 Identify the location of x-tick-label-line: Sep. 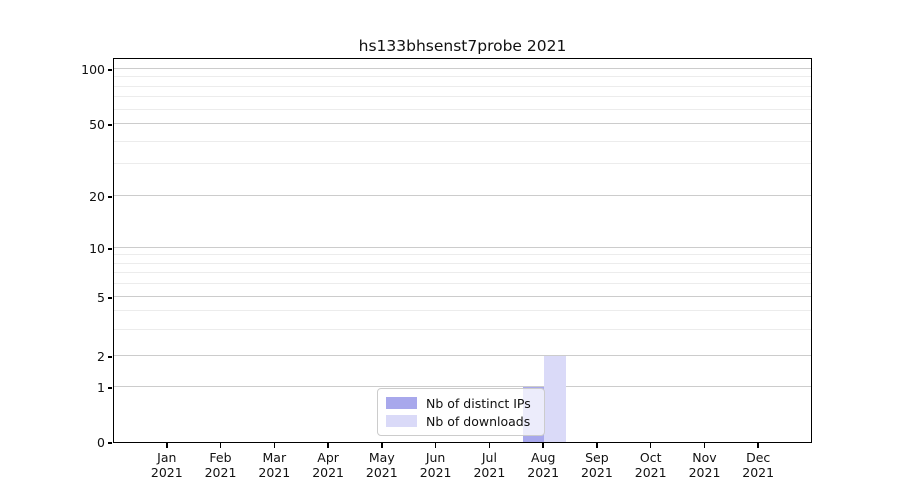
(597, 457).